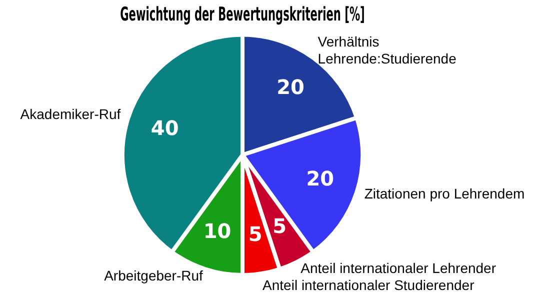 The height and width of the screenshot is (303, 540). Describe the element at coordinates (368, 284) in the screenshot. I see `slice-label: Anteil internationaler Studierender` at that location.